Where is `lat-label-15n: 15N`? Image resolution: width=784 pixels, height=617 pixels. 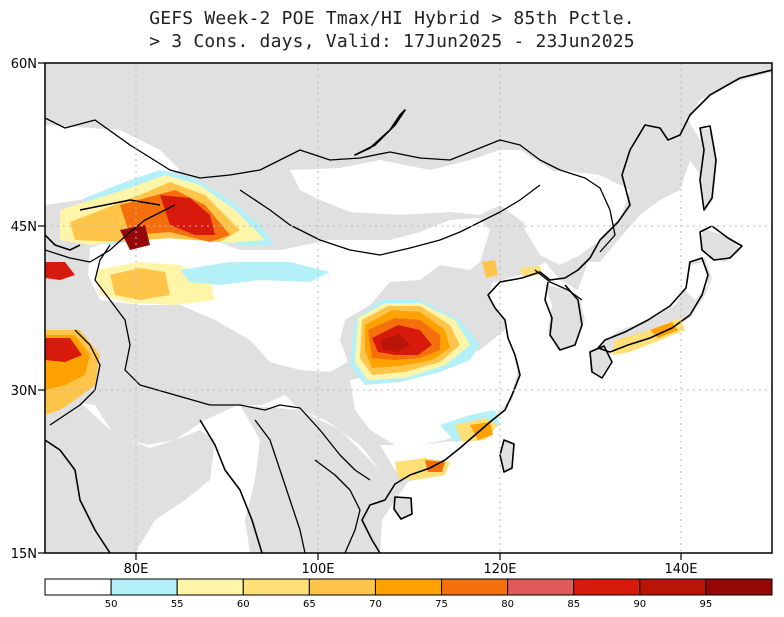 lat-label-15n: 15N is located at coordinates (24, 554).